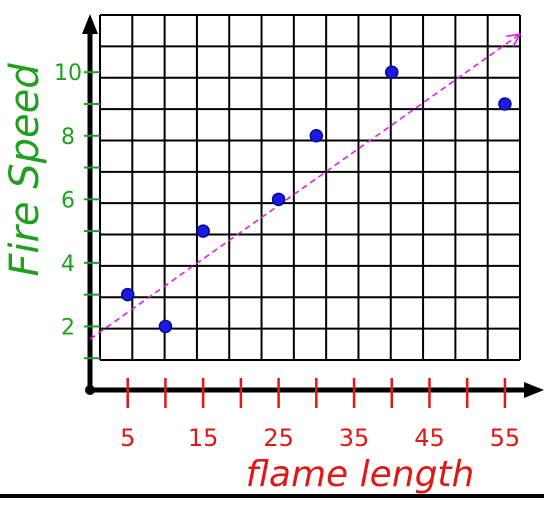  Describe the element at coordinates (68, 200) in the screenshot. I see `y-tick-label: 6` at that location.